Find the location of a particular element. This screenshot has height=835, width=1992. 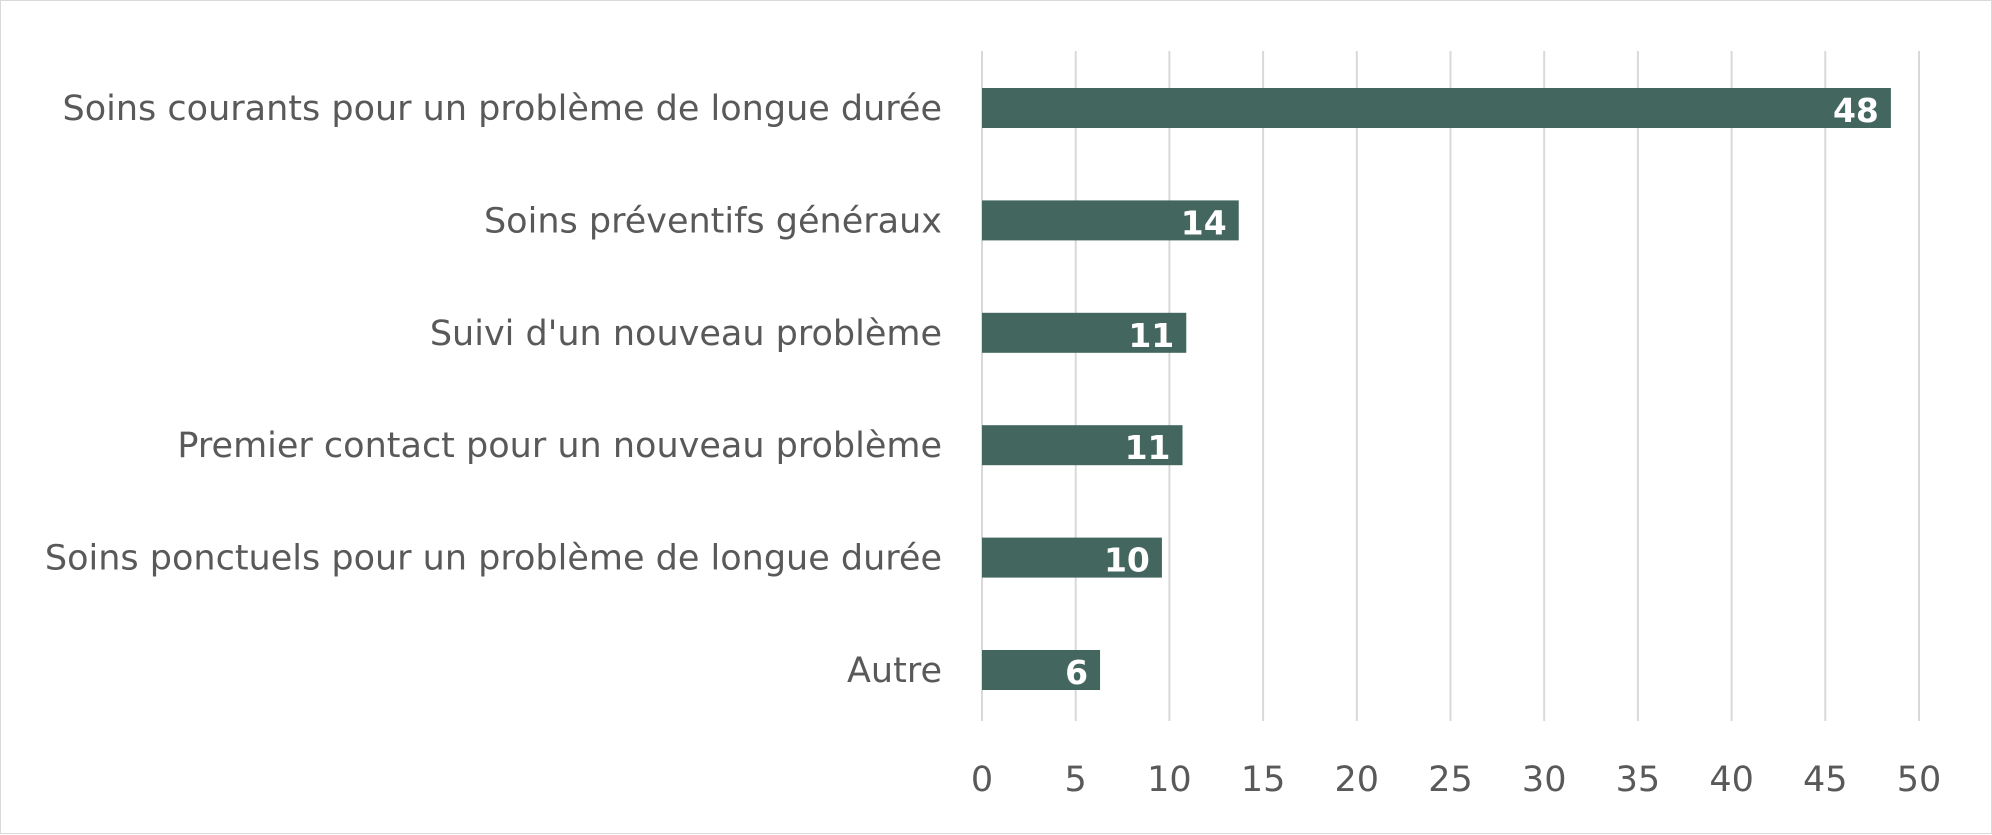

x-tick-label: 50 is located at coordinates (1919, 780).